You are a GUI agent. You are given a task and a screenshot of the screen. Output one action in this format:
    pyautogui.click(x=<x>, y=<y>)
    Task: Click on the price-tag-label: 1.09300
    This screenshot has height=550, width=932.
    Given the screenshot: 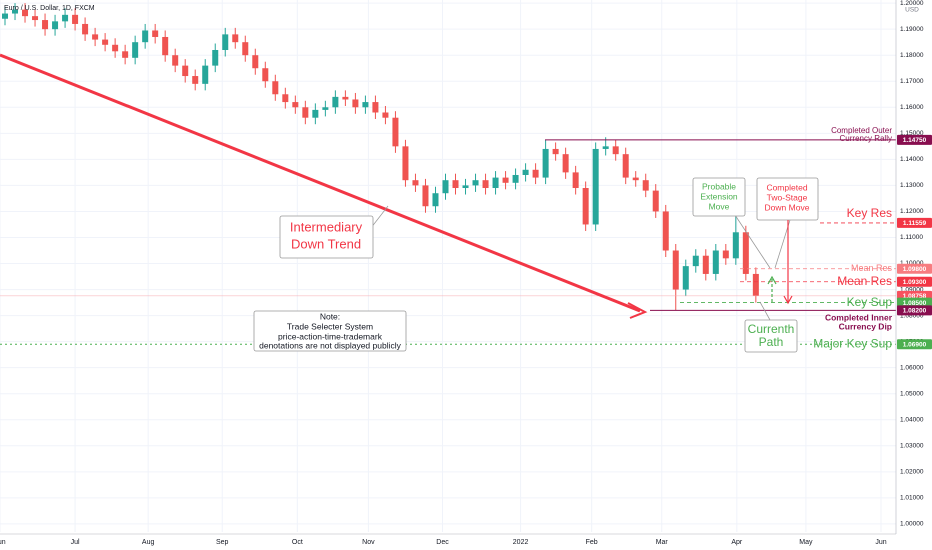 What is the action you would take?
    pyautogui.click(x=915, y=282)
    